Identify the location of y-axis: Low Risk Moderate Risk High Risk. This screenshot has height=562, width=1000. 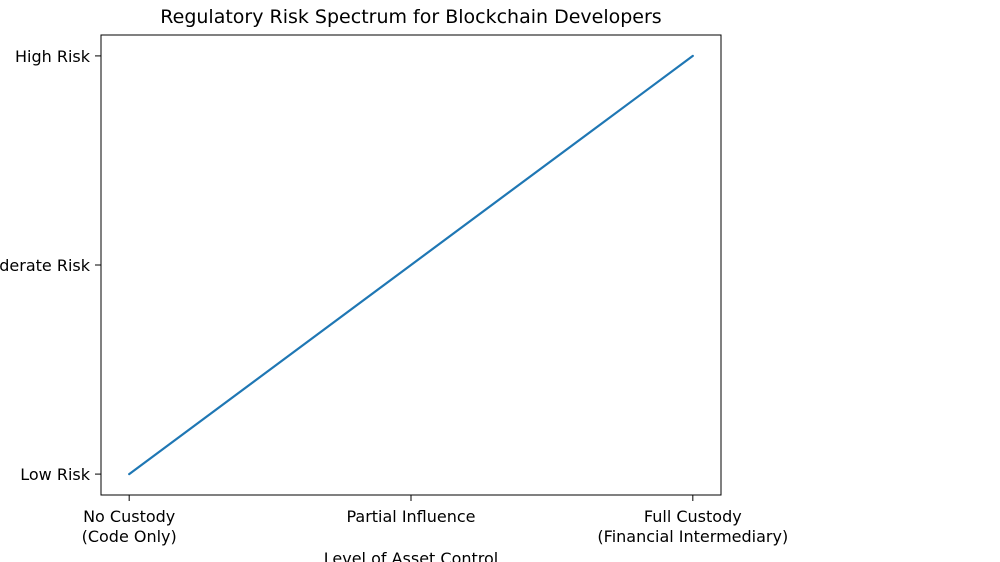
(50, 265).